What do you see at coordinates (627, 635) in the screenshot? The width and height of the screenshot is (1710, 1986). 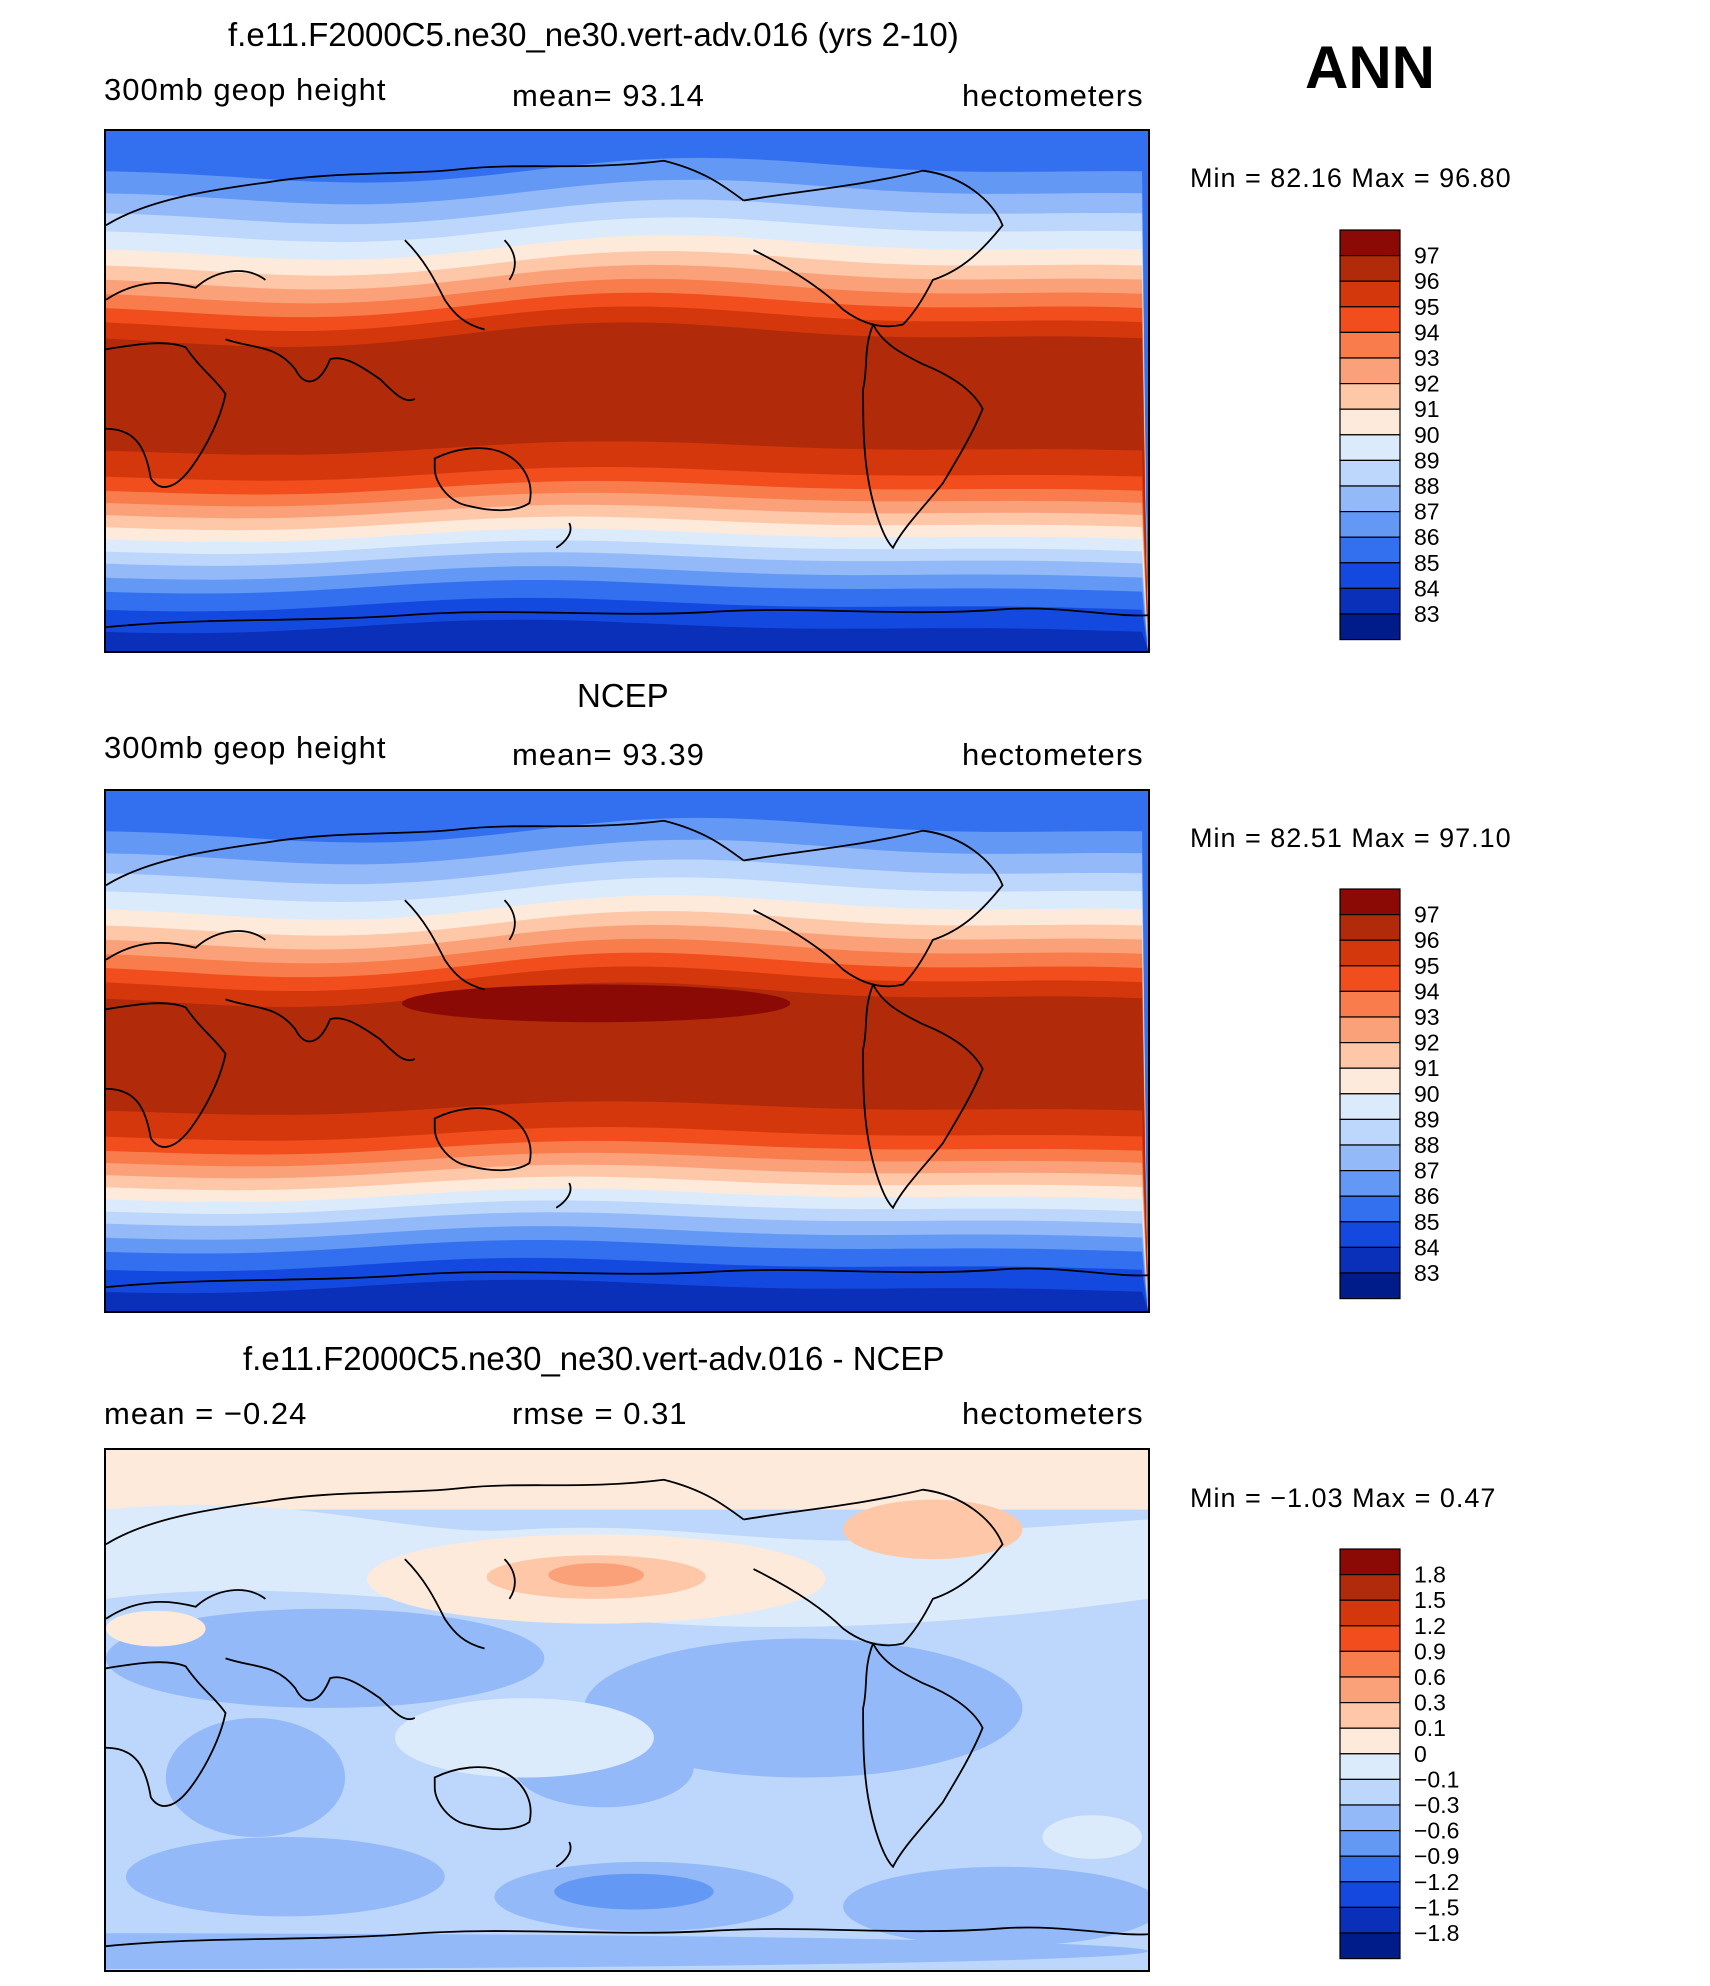 I see `contour-band` at bounding box center [627, 635].